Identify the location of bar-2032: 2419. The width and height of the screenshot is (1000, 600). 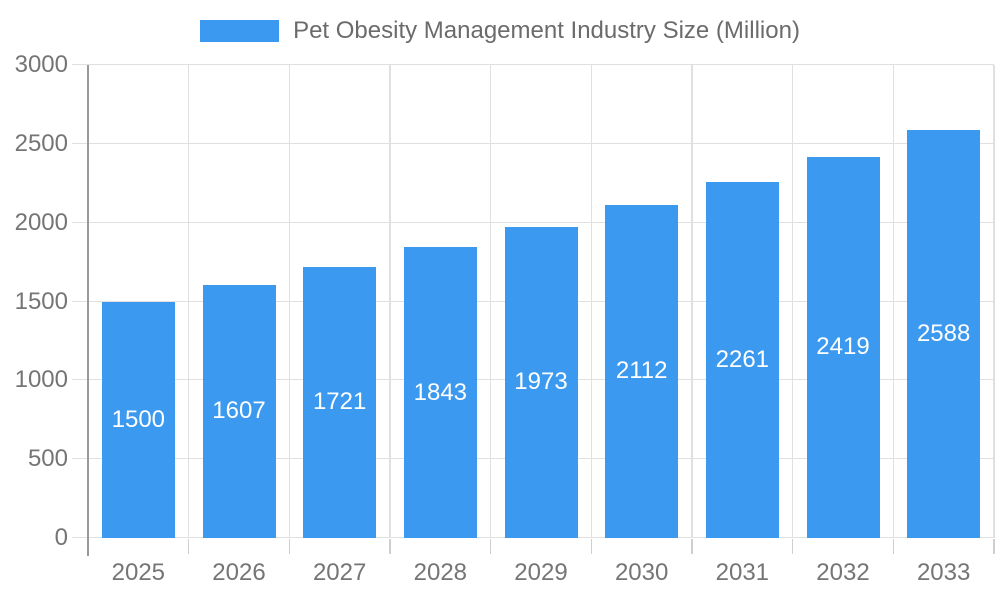
(843, 347).